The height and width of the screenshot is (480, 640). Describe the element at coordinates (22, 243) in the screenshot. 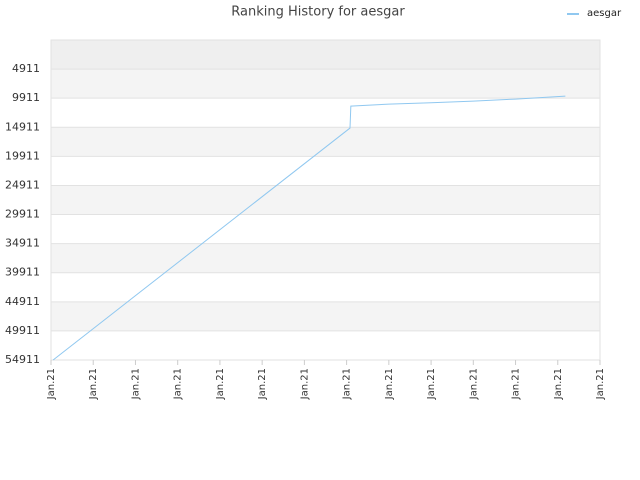

I see `y-tick-label: 34911` at that location.